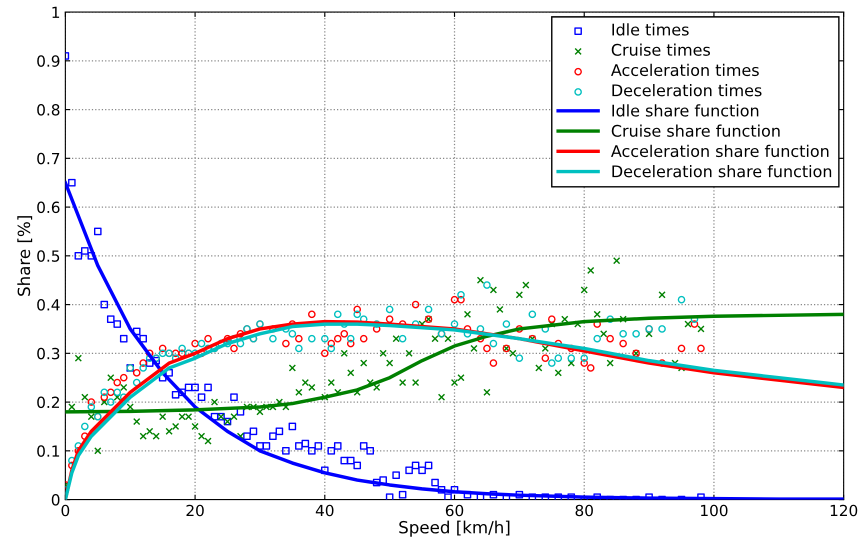 This screenshot has height=549, width=860. What do you see at coordinates (455, 510) in the screenshot?
I see `x-tick-label: 60` at bounding box center [455, 510].